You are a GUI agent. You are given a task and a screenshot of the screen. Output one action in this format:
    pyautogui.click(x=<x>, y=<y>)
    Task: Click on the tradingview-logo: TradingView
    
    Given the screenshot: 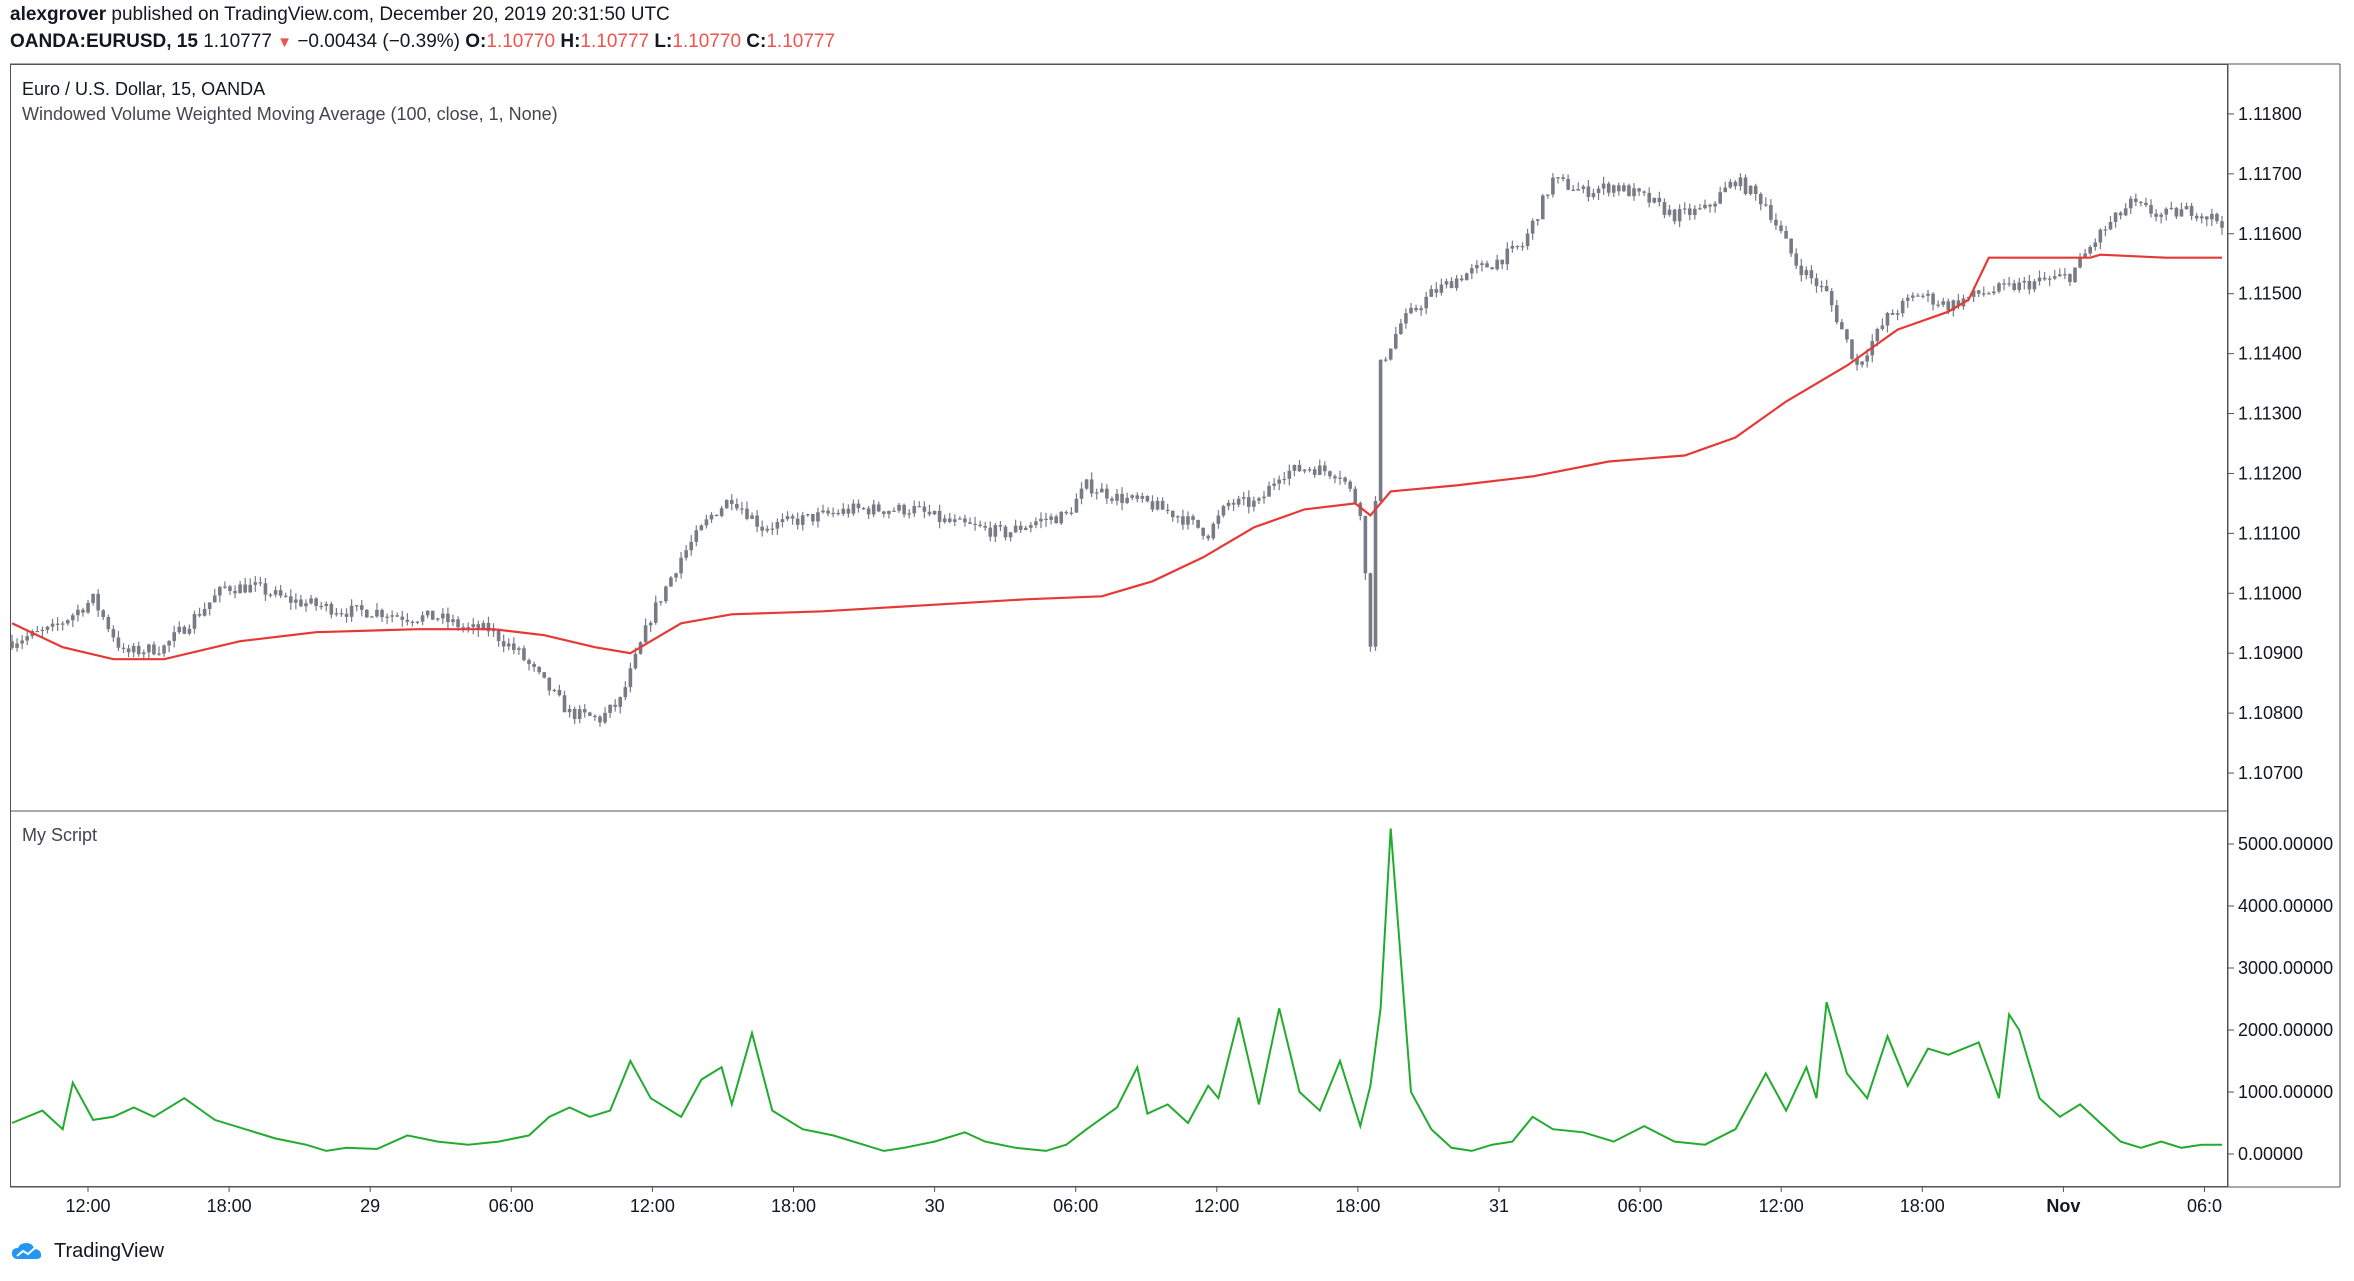 What is the action you would take?
    pyautogui.click(x=87, y=1251)
    